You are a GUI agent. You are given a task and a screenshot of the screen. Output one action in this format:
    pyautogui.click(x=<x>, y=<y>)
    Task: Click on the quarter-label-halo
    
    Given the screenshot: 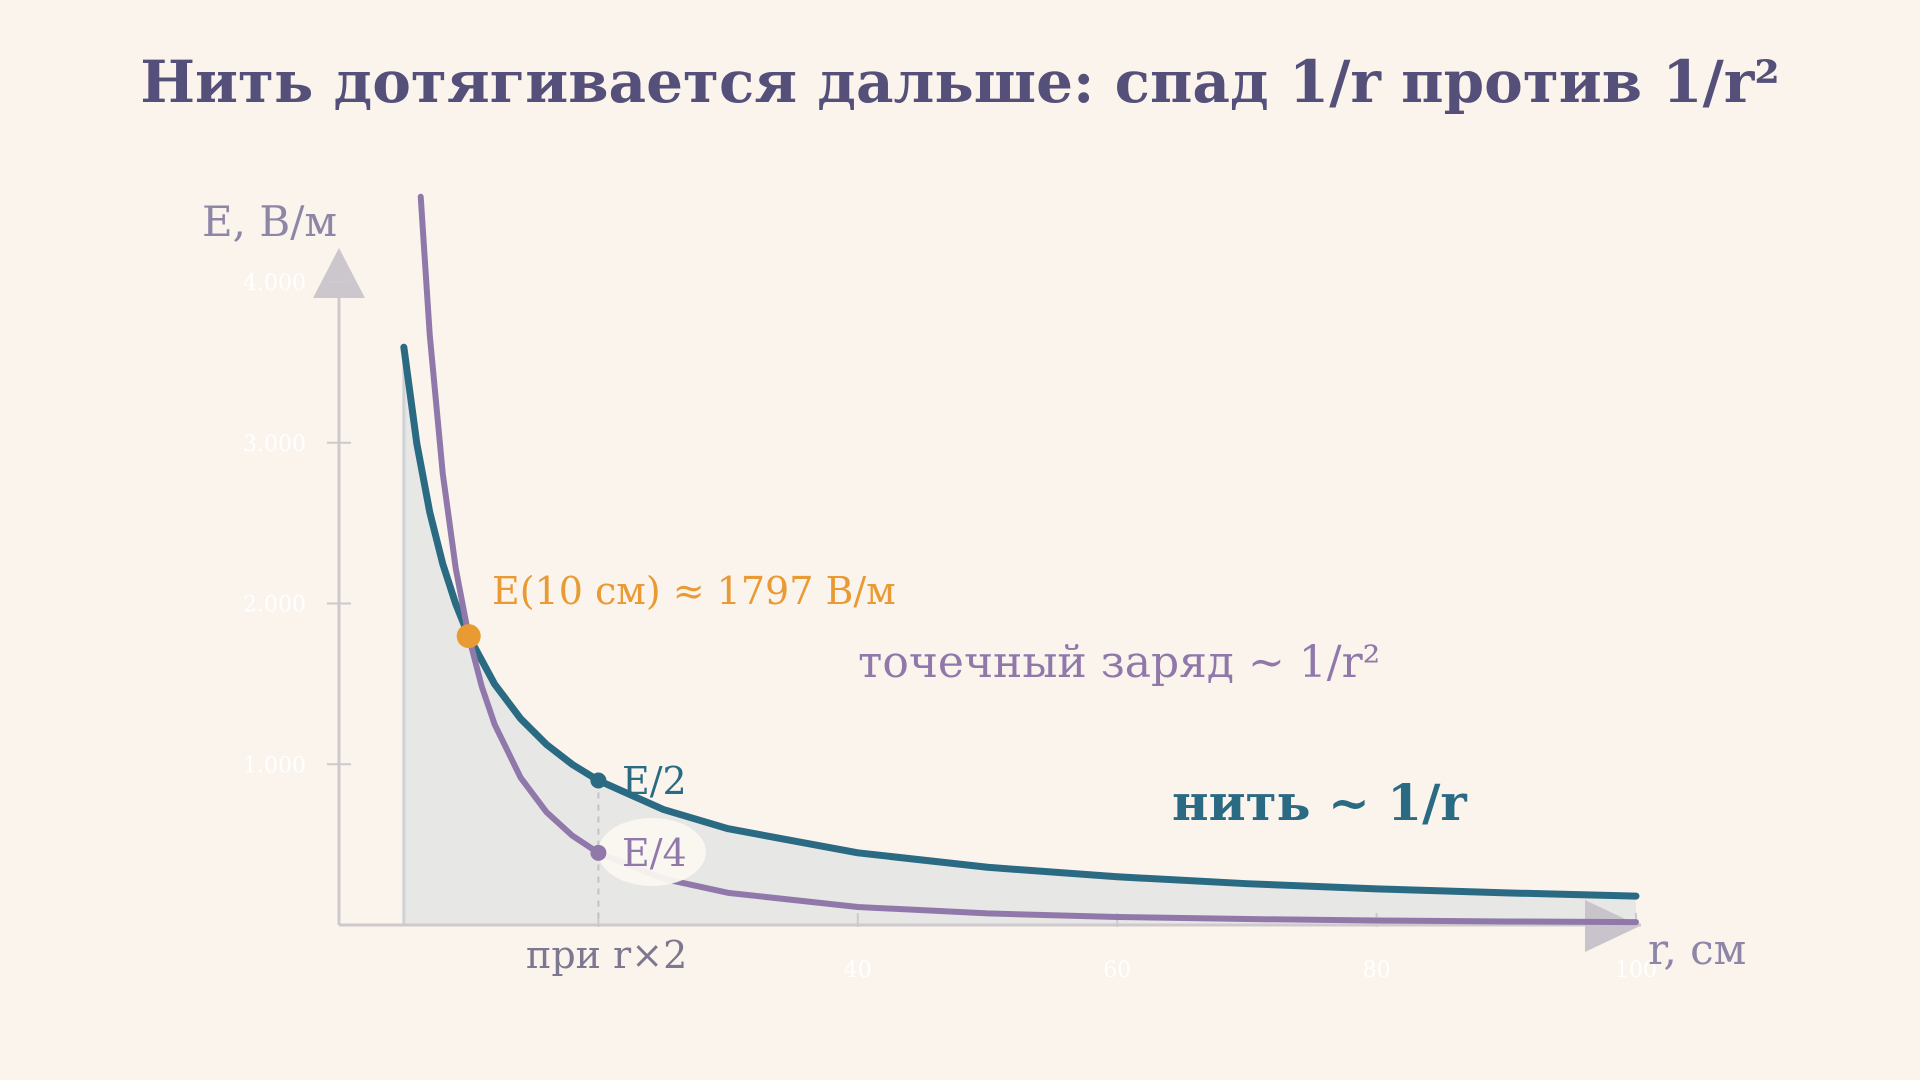 What is the action you would take?
    pyautogui.click(x=652, y=852)
    